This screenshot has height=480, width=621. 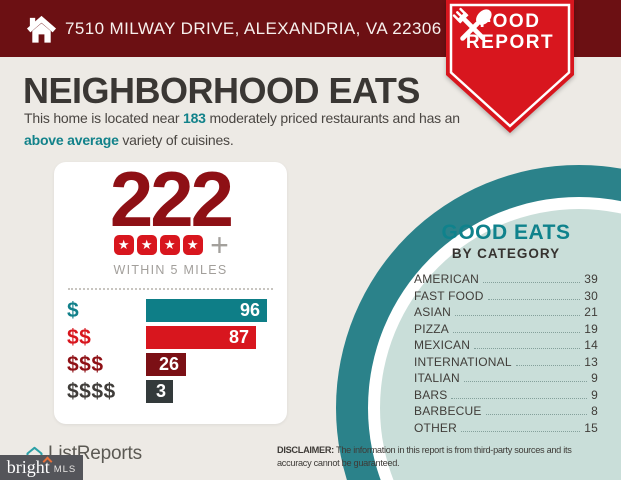 I want to click on house-icon, so click(x=41, y=29).